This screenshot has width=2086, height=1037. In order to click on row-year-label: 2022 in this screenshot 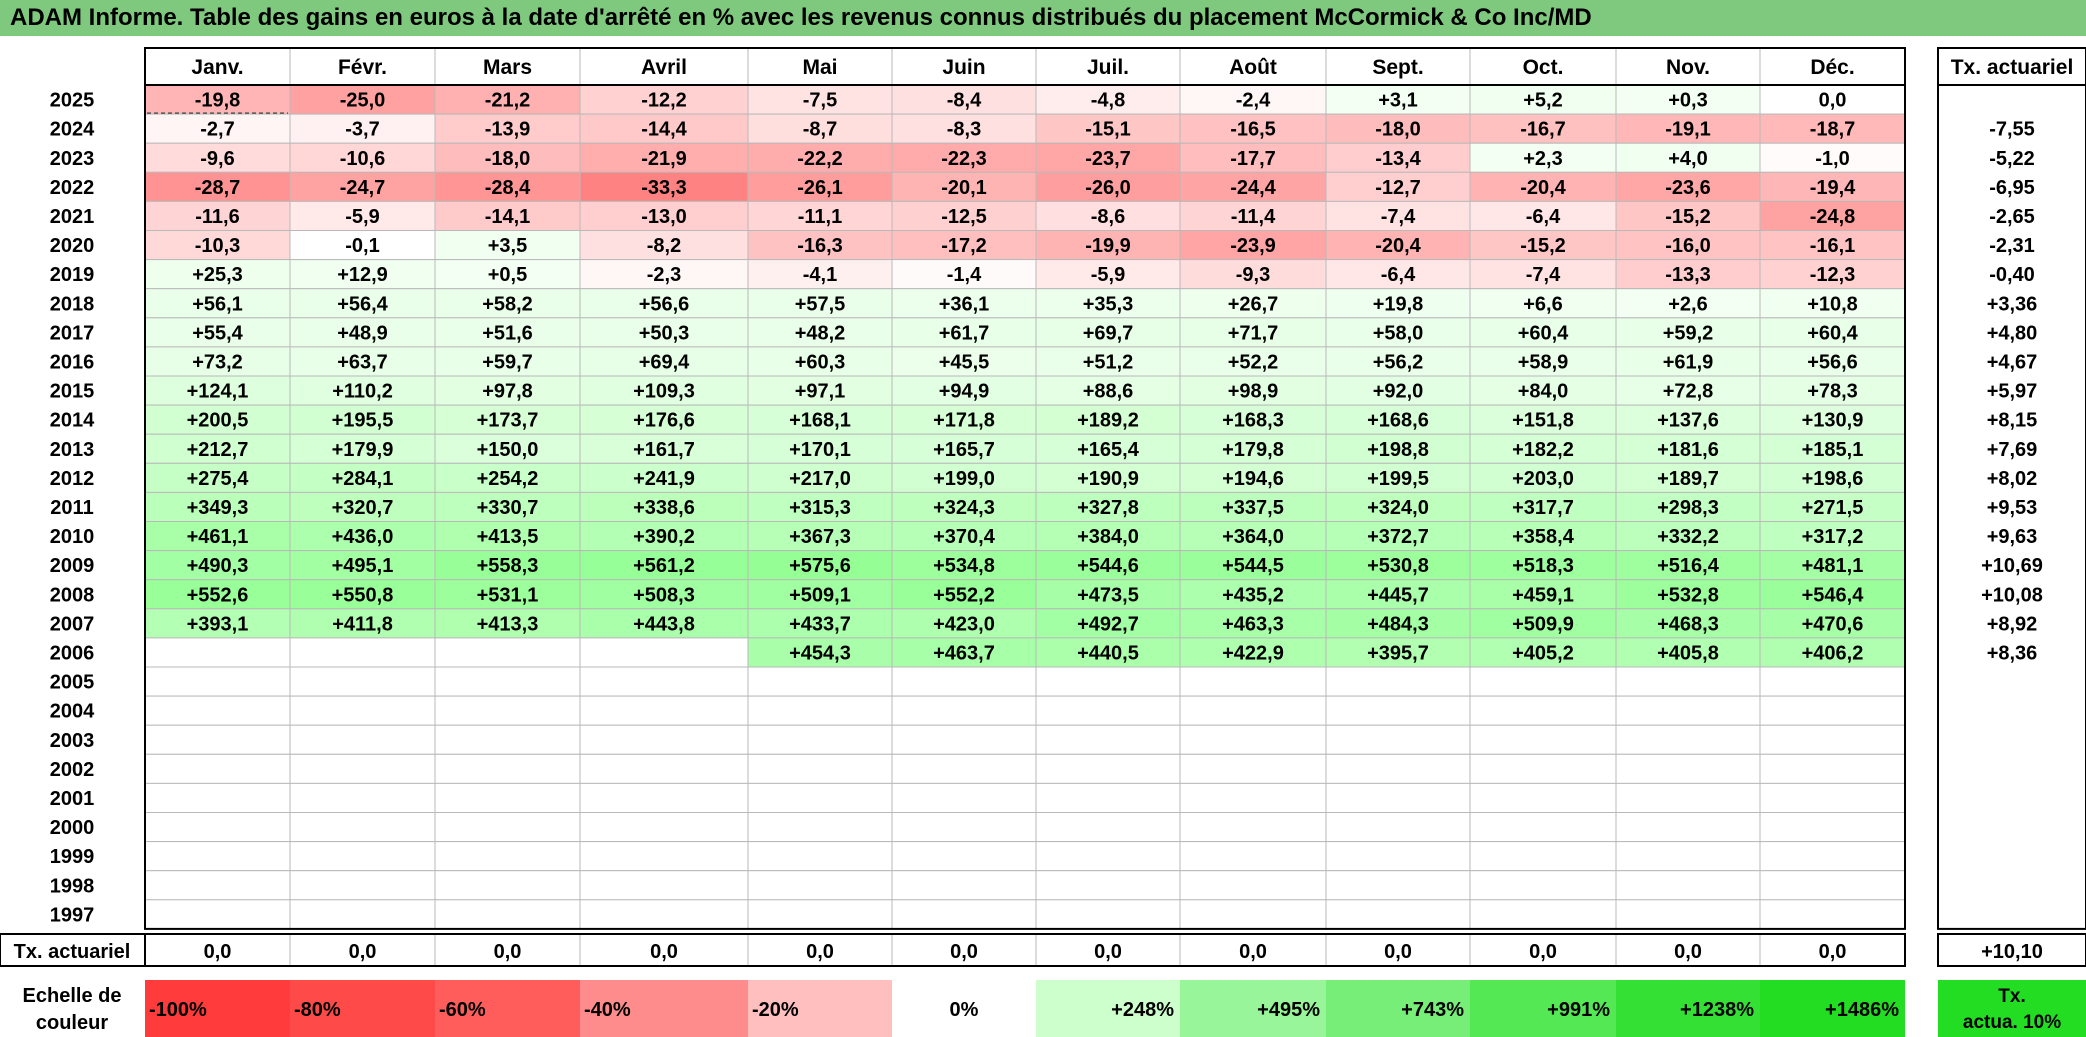, I will do `click(72, 188)`.